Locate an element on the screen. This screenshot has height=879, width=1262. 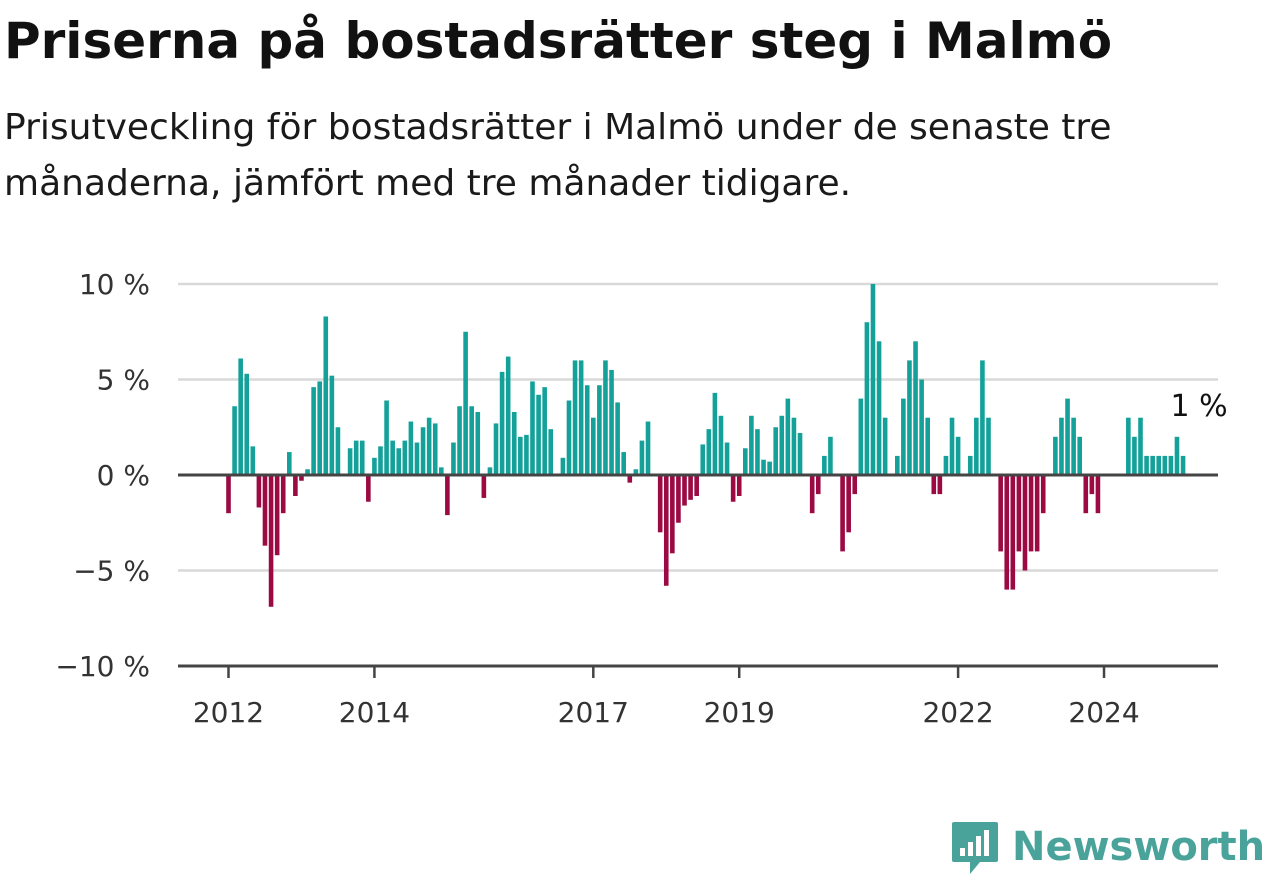
x-axis-ticks: 2012 2014 2017 2019 2022 2024 is located at coordinates (666, 697).